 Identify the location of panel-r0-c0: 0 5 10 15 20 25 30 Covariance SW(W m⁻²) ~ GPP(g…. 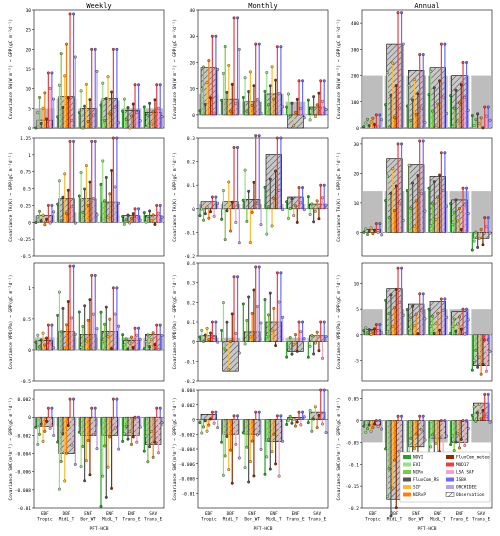
(86, 70).